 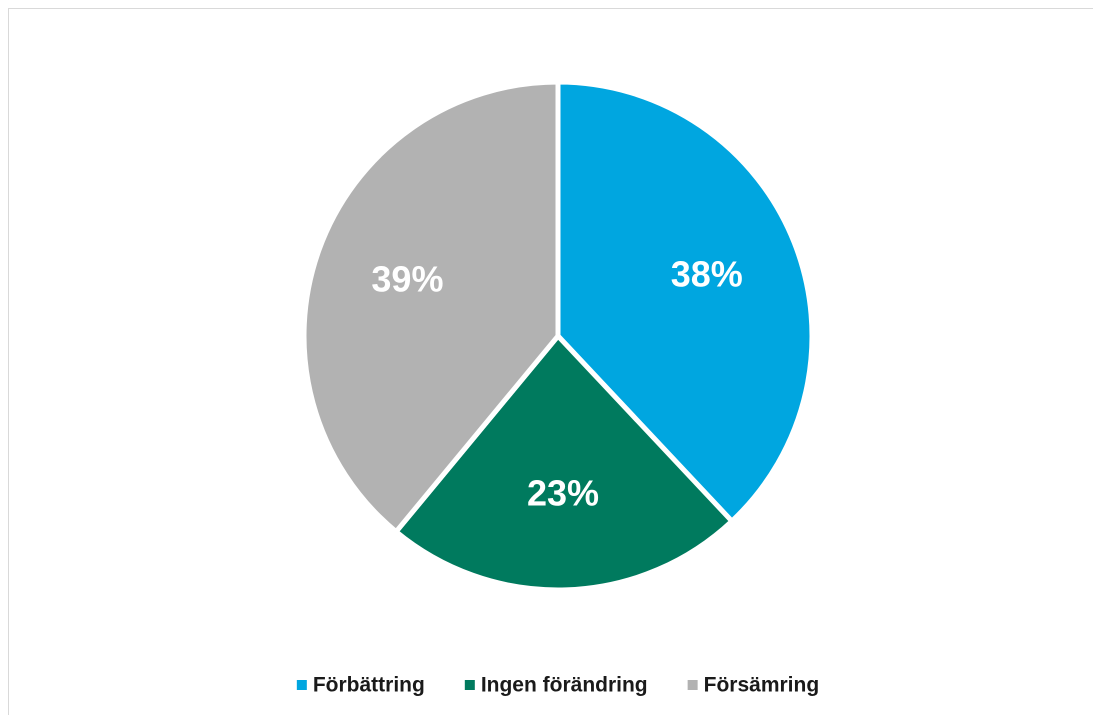 What do you see at coordinates (369, 685) in the screenshot?
I see `legend-label: Förbättring` at bounding box center [369, 685].